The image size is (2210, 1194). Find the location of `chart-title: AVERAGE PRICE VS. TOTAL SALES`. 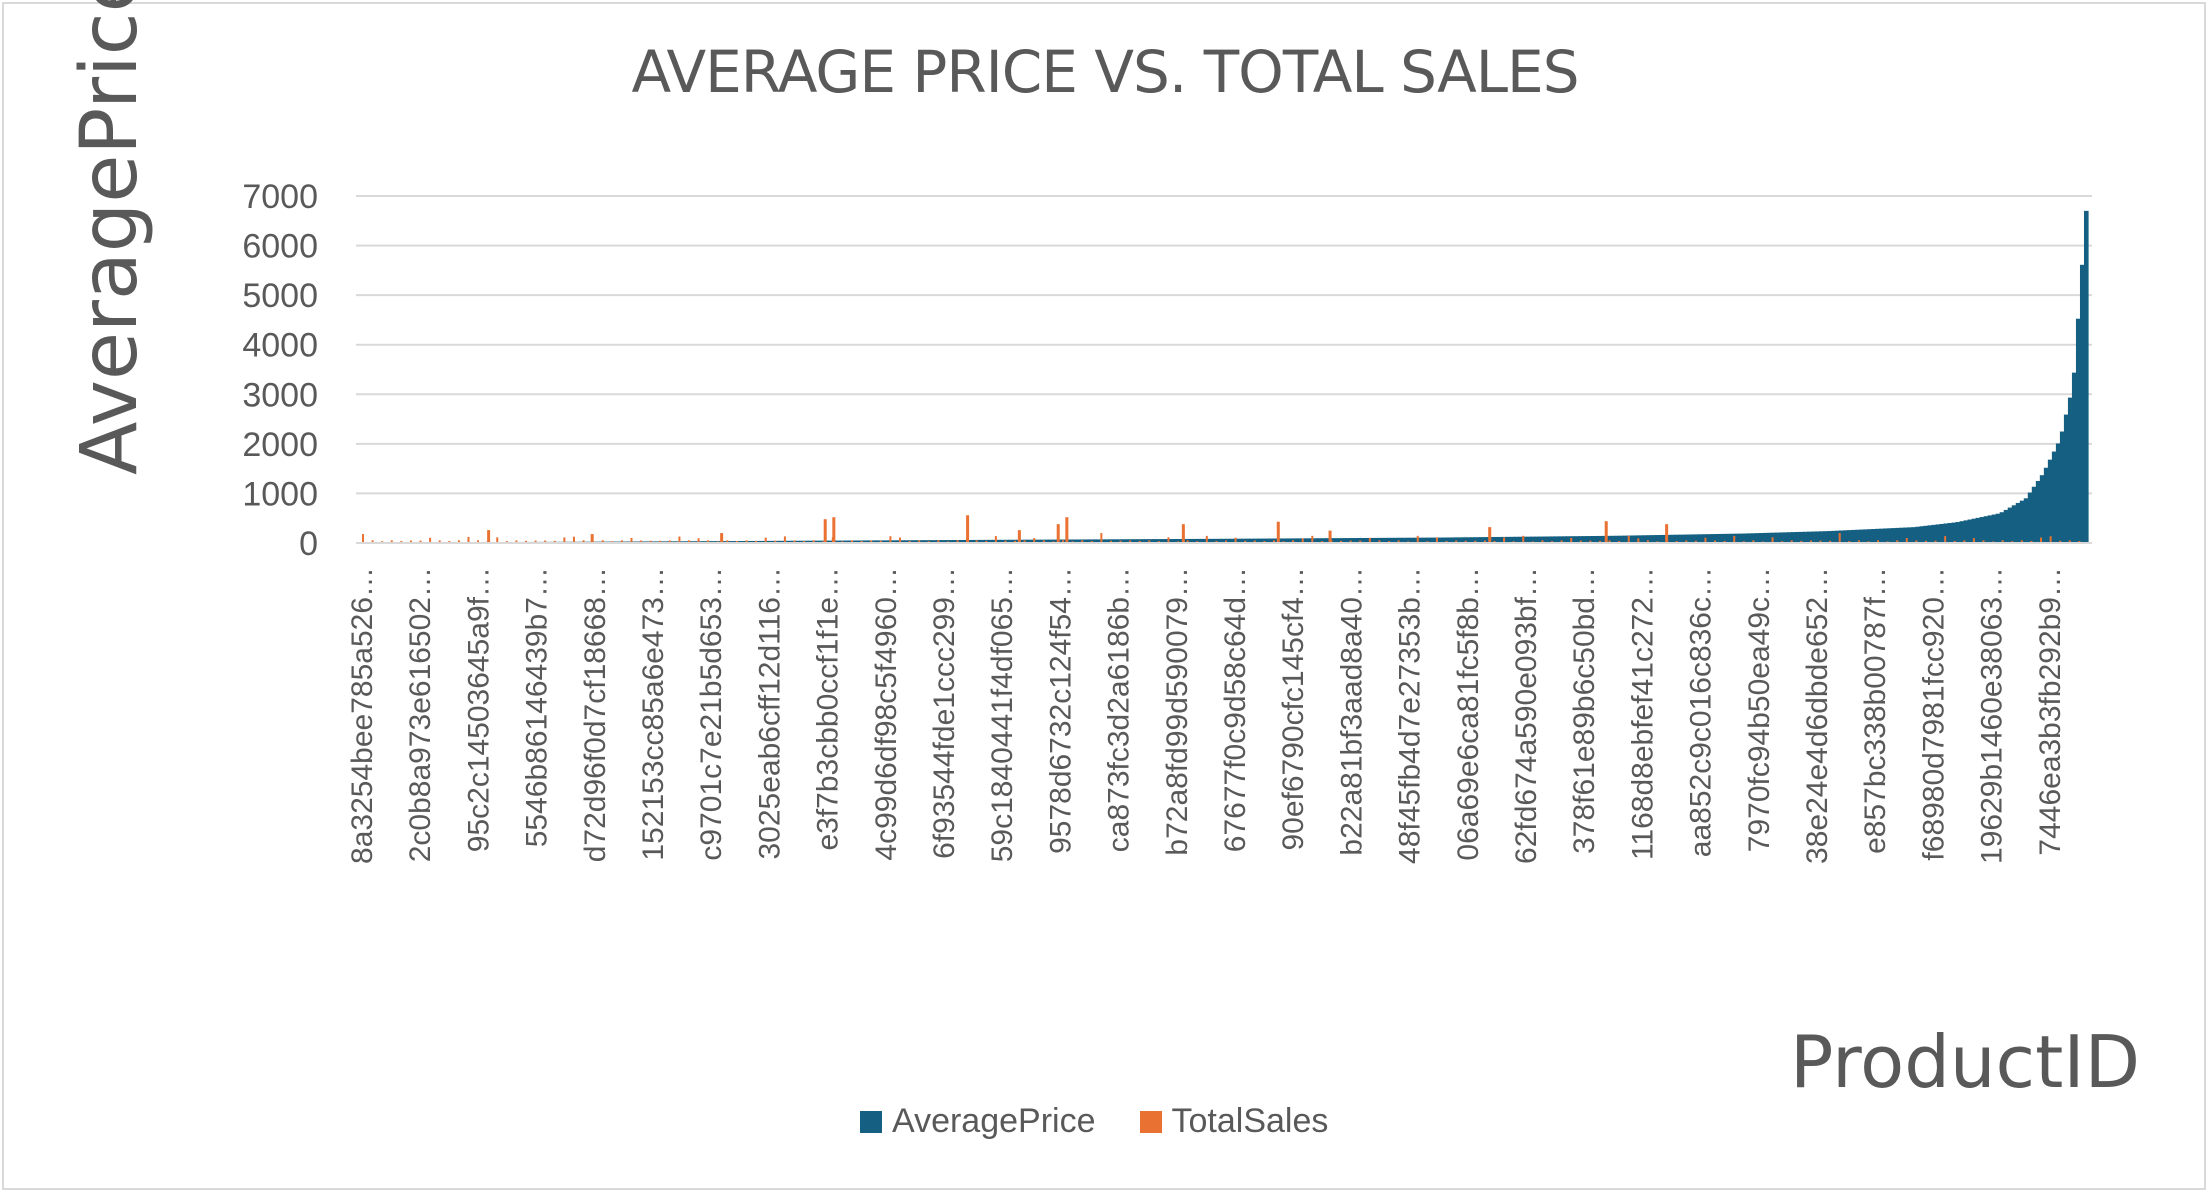

chart-title: AVERAGE PRICE VS. TOTAL SALES is located at coordinates (1105, 72).